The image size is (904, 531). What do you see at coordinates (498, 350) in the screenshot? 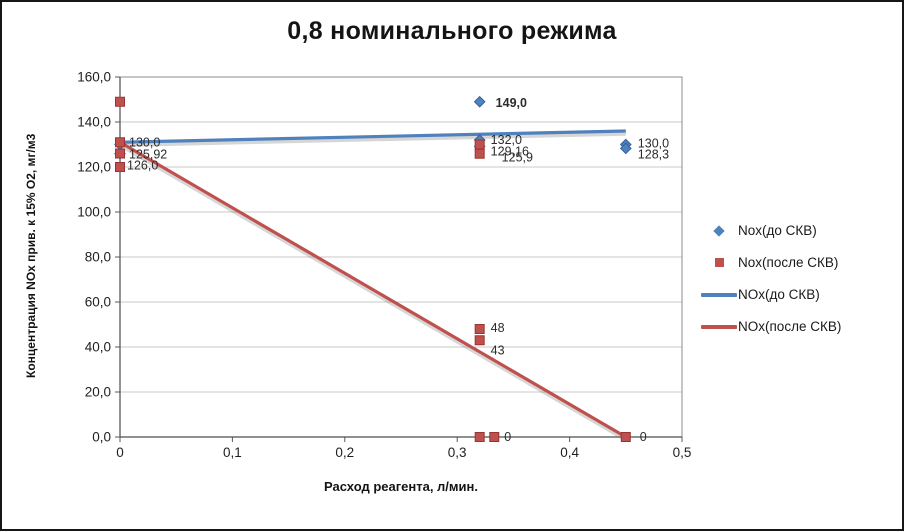
I see `data-label: 43` at bounding box center [498, 350].